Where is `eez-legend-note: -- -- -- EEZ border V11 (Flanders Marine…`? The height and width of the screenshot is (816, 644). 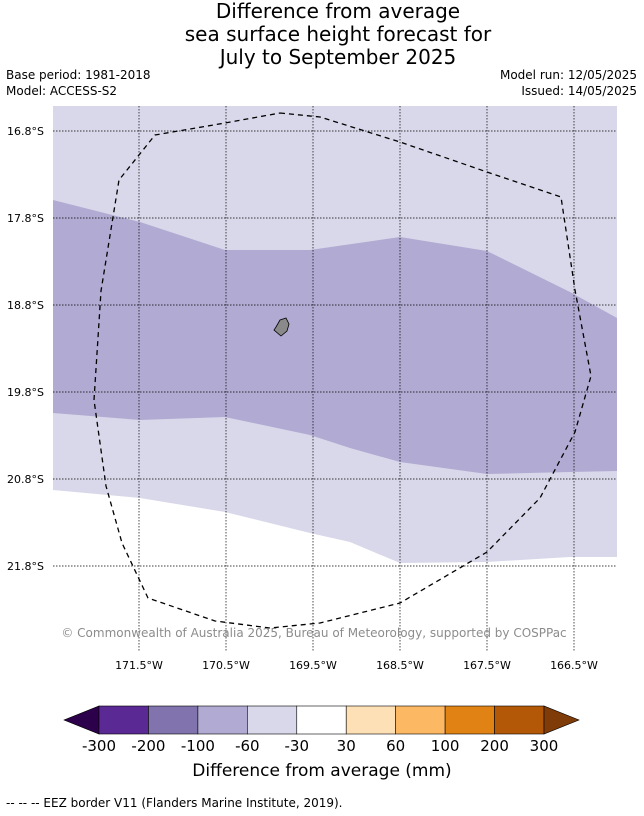
eez-legend-note: -- -- -- EEZ border V11 (Flanders Marine… is located at coordinates (174, 803).